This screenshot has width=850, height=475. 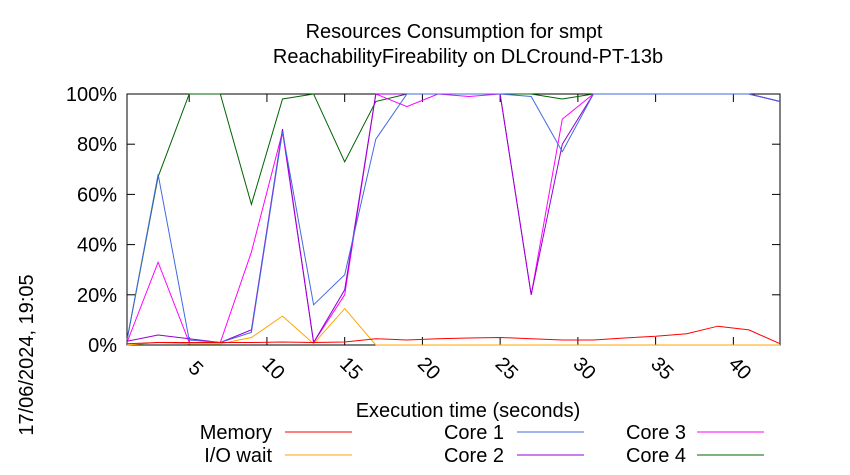 I want to click on y-tick-label: 0%, so click(x=102, y=346).